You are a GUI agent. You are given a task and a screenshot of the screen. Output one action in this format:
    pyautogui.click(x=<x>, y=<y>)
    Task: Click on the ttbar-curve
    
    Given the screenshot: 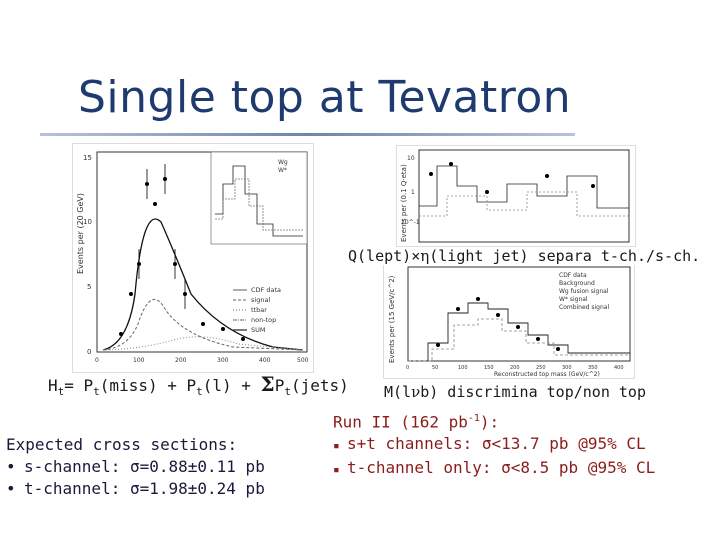 What is the action you would take?
    pyautogui.click(x=203, y=343)
    